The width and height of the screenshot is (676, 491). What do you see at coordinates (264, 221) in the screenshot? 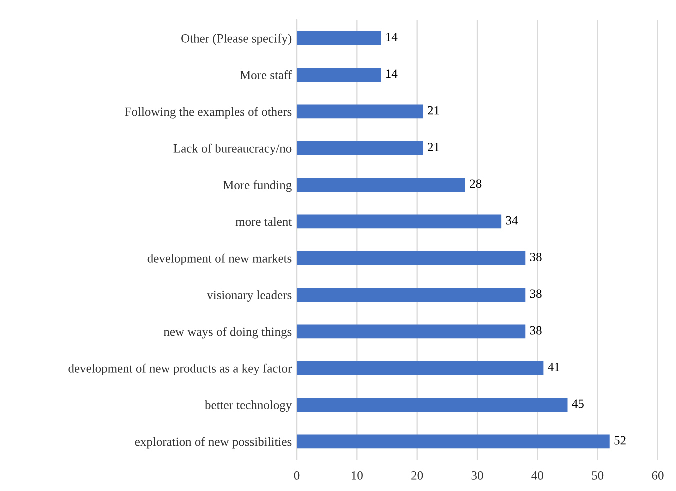
I see `y-tick-label: more talent` at bounding box center [264, 221].